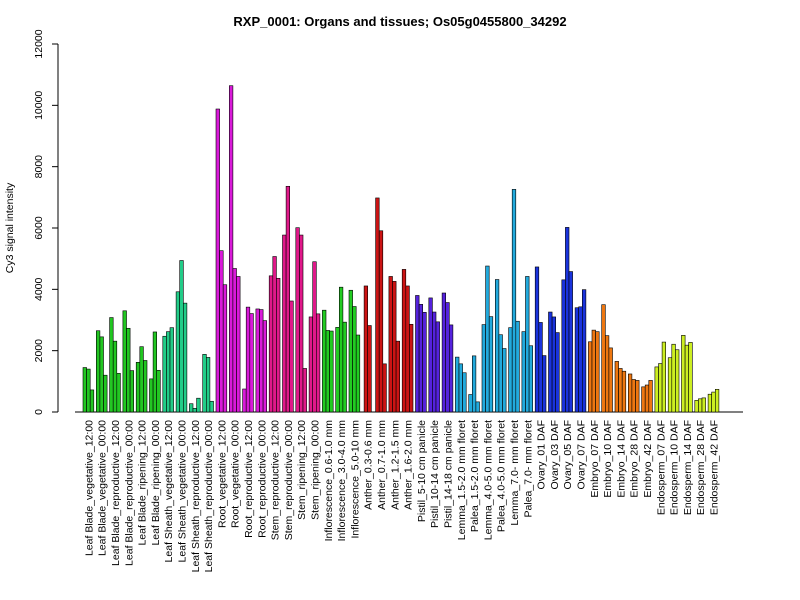  What do you see at coordinates (568, 454) in the screenshot?
I see `x-tick-label: Ovary_05 DAF` at bounding box center [568, 454].